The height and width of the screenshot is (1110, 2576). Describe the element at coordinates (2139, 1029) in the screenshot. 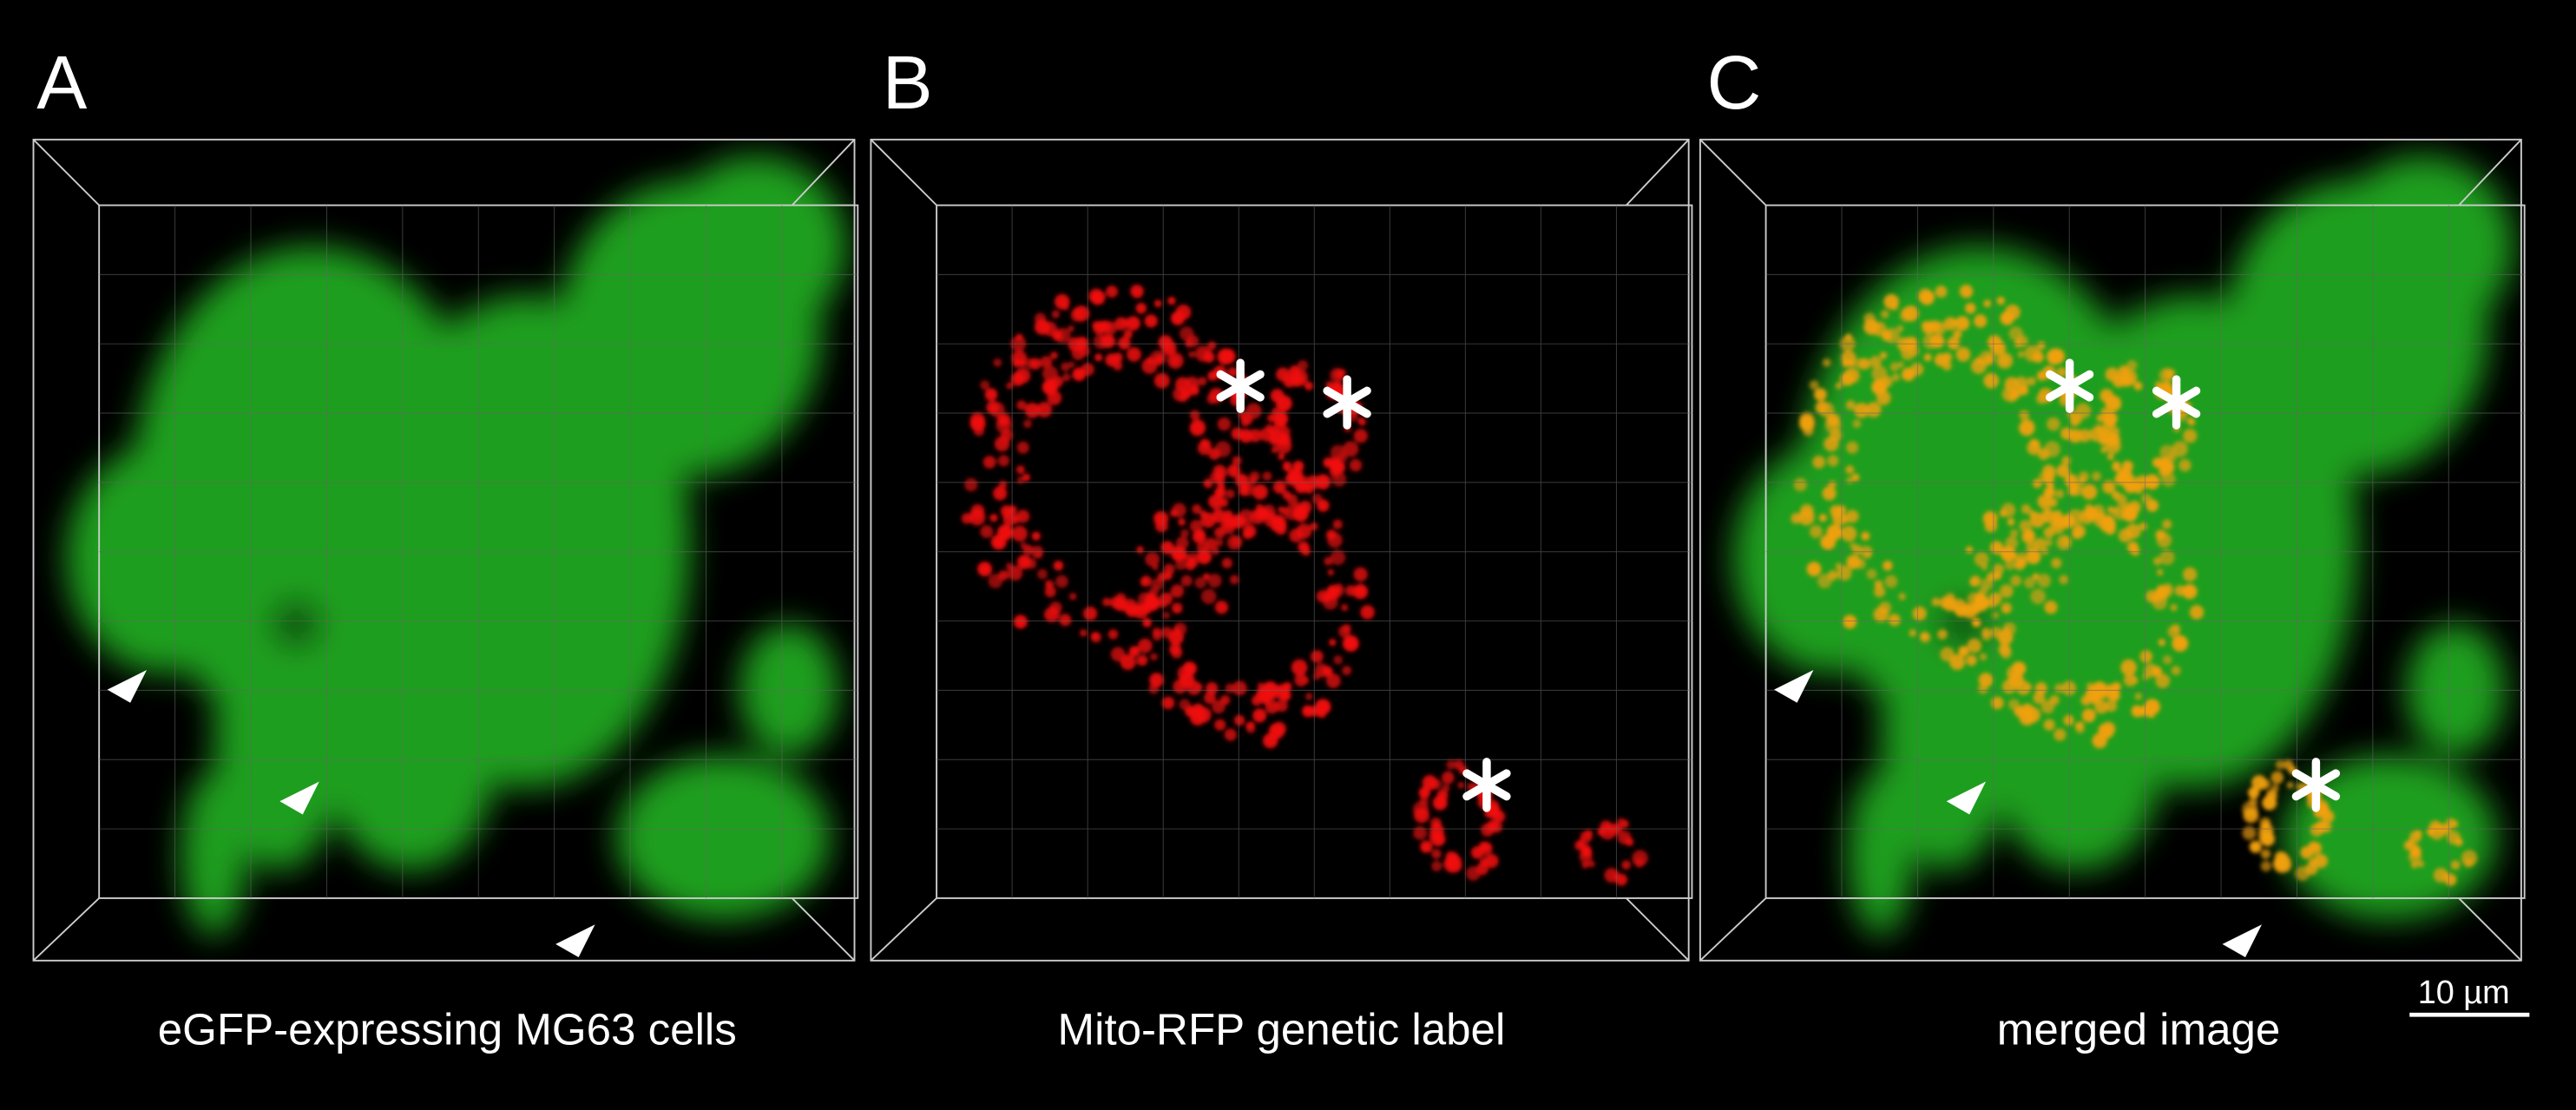

I see `panel-caption: merged image` at that location.